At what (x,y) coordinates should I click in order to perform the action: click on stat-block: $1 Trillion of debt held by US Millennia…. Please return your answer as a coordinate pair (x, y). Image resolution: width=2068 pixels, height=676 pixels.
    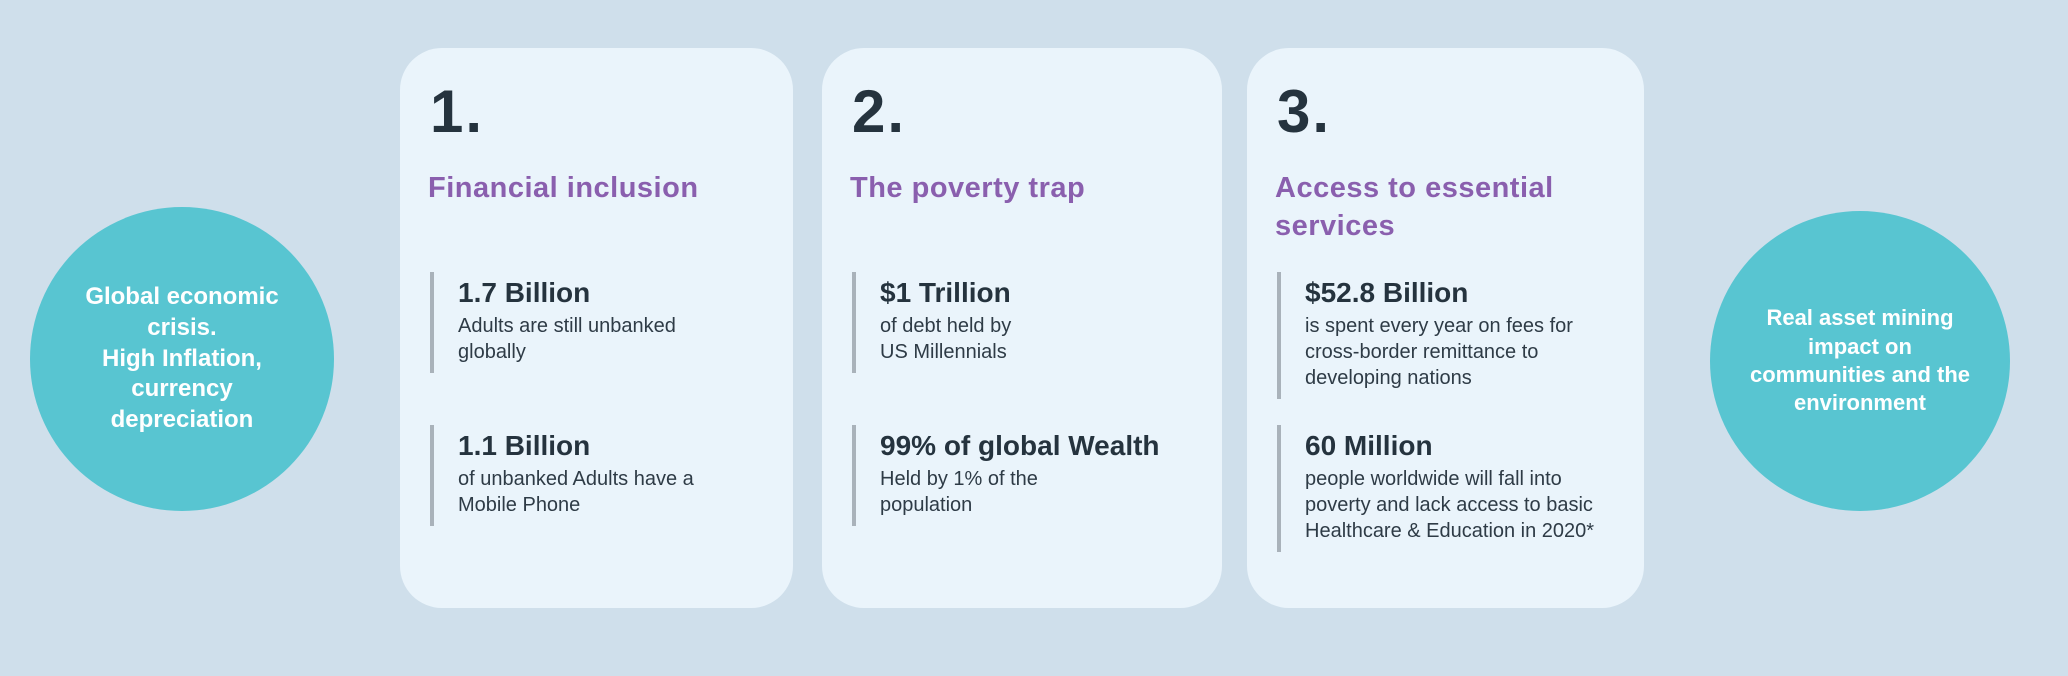
    Looking at the image, I should click on (1024, 322).